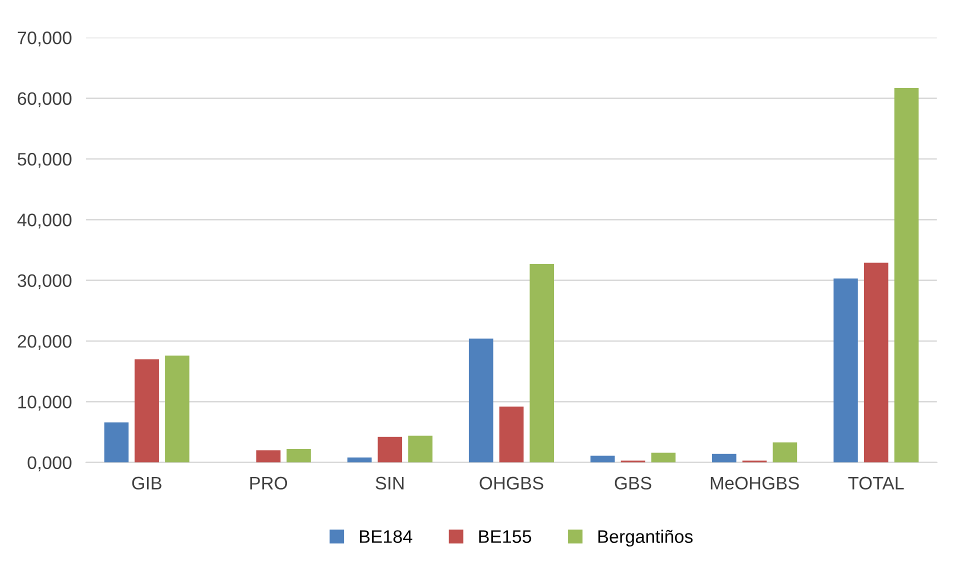  What do you see at coordinates (505, 536) in the screenshot?
I see `legend-label: BE155` at bounding box center [505, 536].